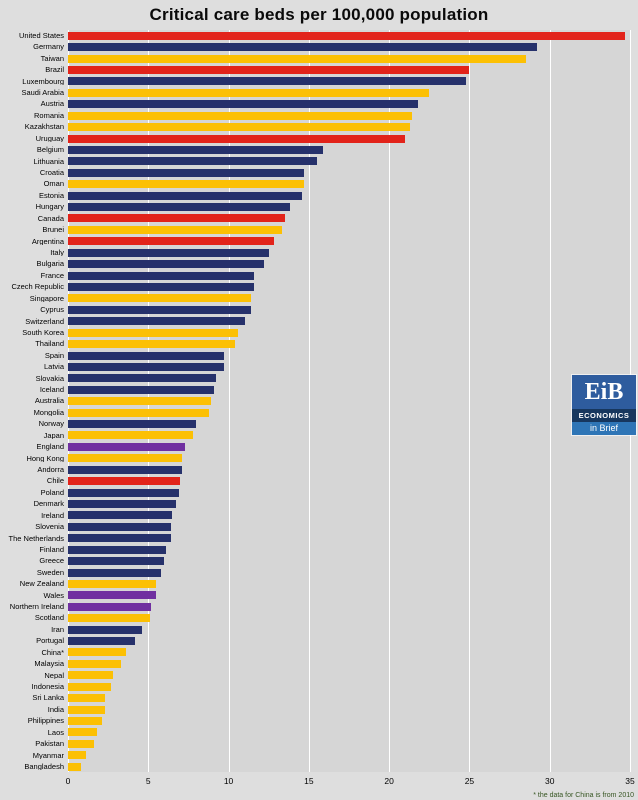 The image size is (638, 800). I want to click on country-label: Lithuania, so click(48, 161).